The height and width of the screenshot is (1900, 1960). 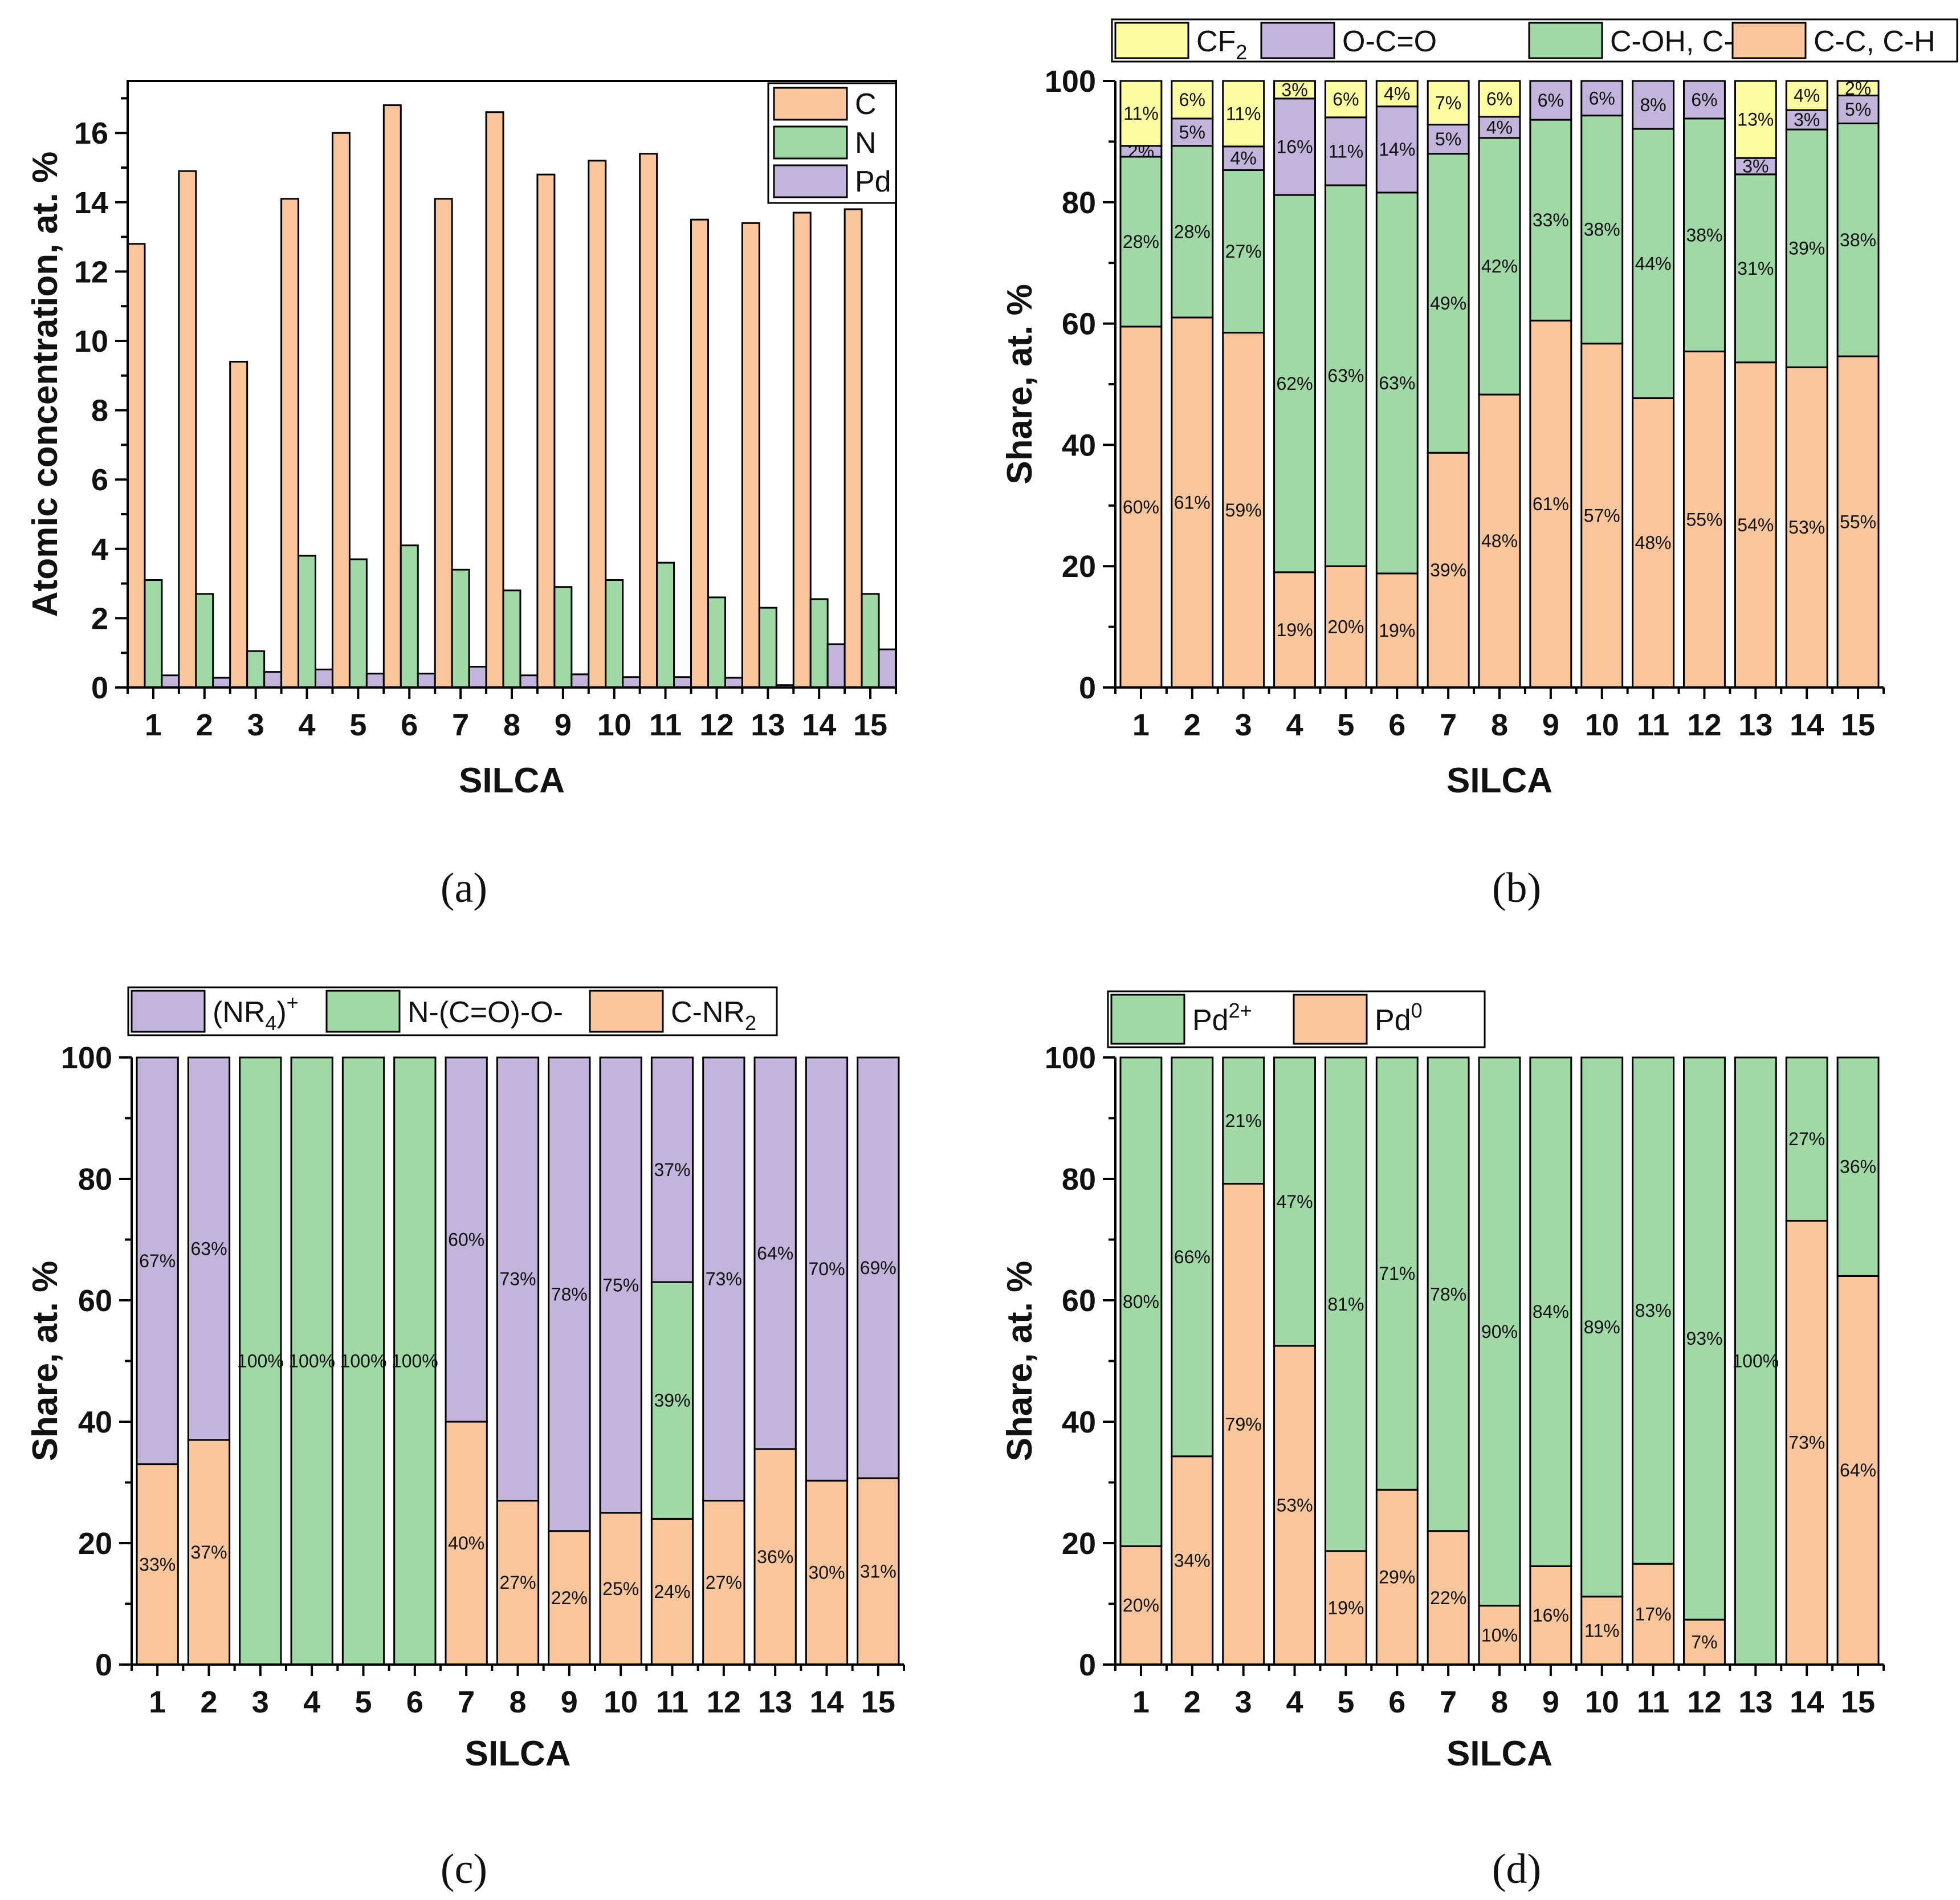 What do you see at coordinates (1806, 248) in the screenshot?
I see `segment-label-b-C-OH, C-O-C-14: 39%` at bounding box center [1806, 248].